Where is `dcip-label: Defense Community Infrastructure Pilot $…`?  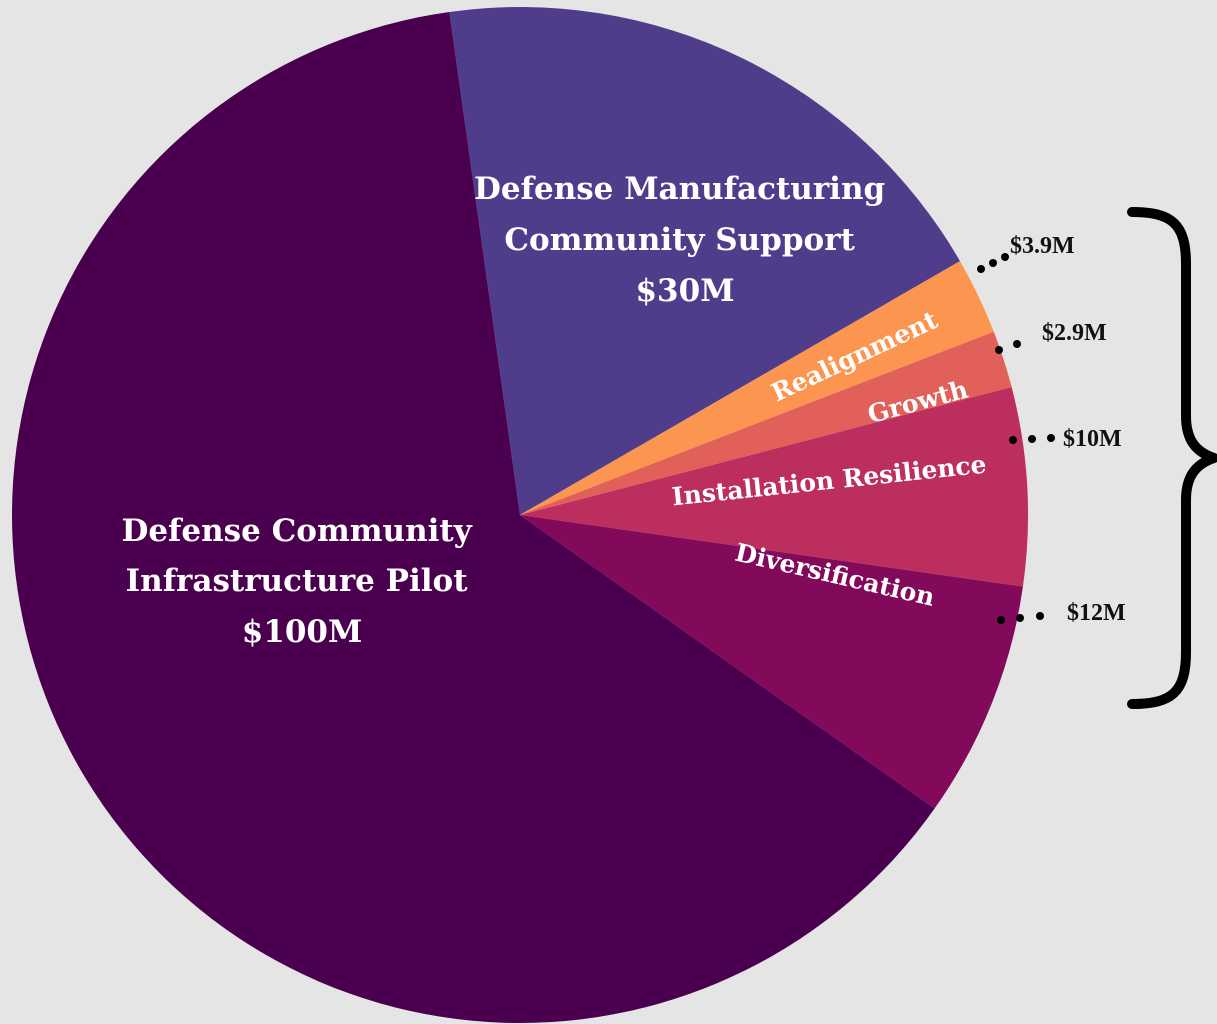 dcip-label: Defense Community Infrastructure Pilot $… is located at coordinates (301, 581).